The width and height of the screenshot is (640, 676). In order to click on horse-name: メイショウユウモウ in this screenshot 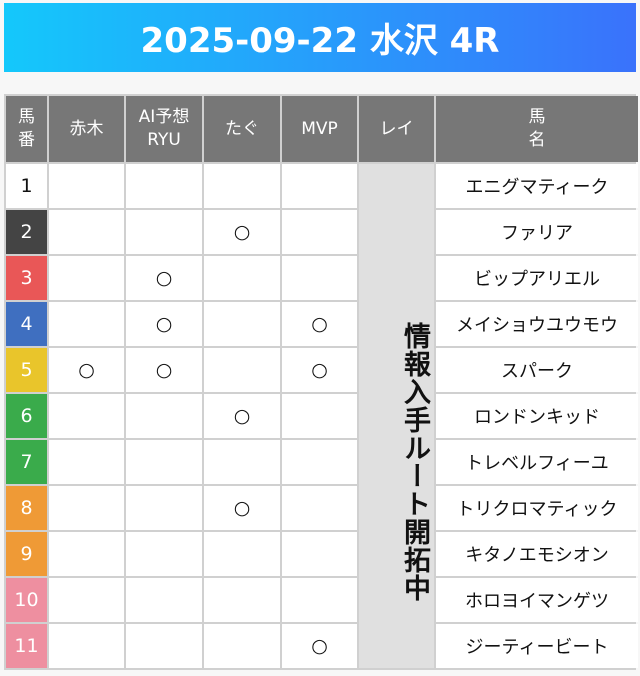, I will do `click(537, 324)`.